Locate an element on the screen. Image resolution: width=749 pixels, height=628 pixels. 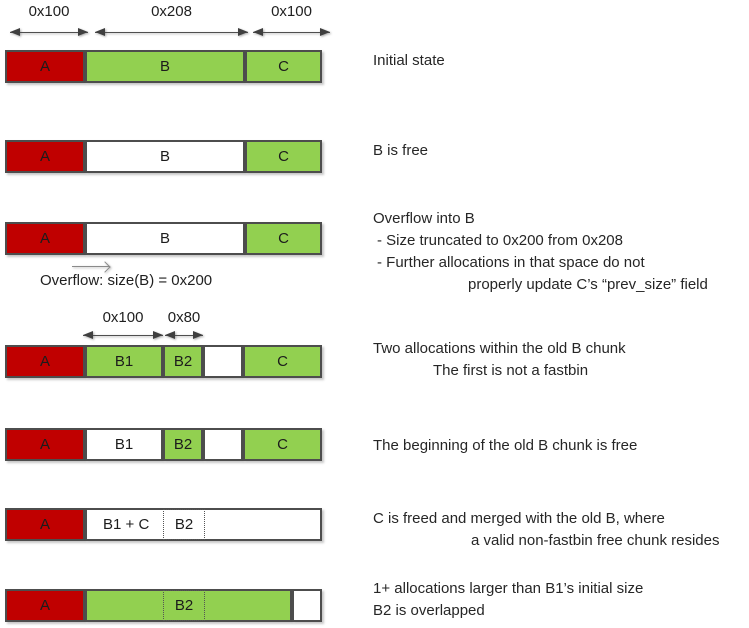
size-label: 0x80 is located at coordinates (184, 317).